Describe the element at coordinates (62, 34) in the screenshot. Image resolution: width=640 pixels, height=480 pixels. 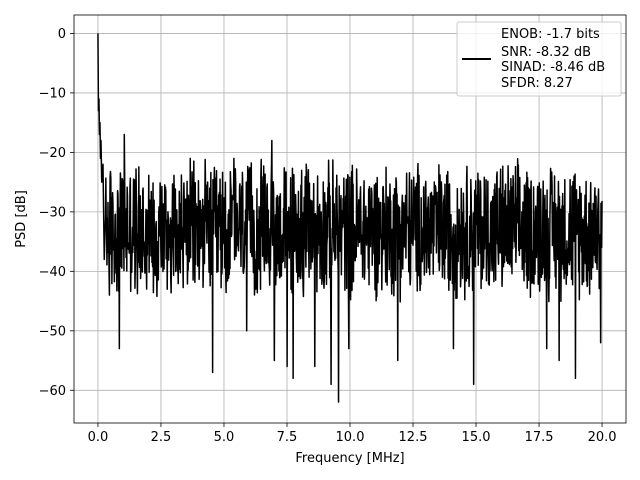
I see `y-tick-label: 0` at that location.